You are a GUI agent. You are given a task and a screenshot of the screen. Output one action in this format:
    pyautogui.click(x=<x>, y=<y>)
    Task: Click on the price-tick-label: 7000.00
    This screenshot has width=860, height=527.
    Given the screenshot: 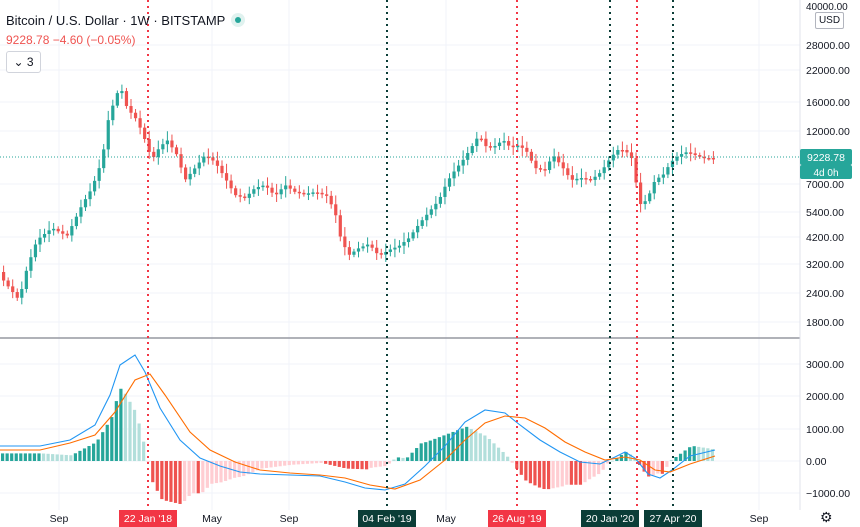 What is the action you would take?
    pyautogui.click(x=825, y=185)
    